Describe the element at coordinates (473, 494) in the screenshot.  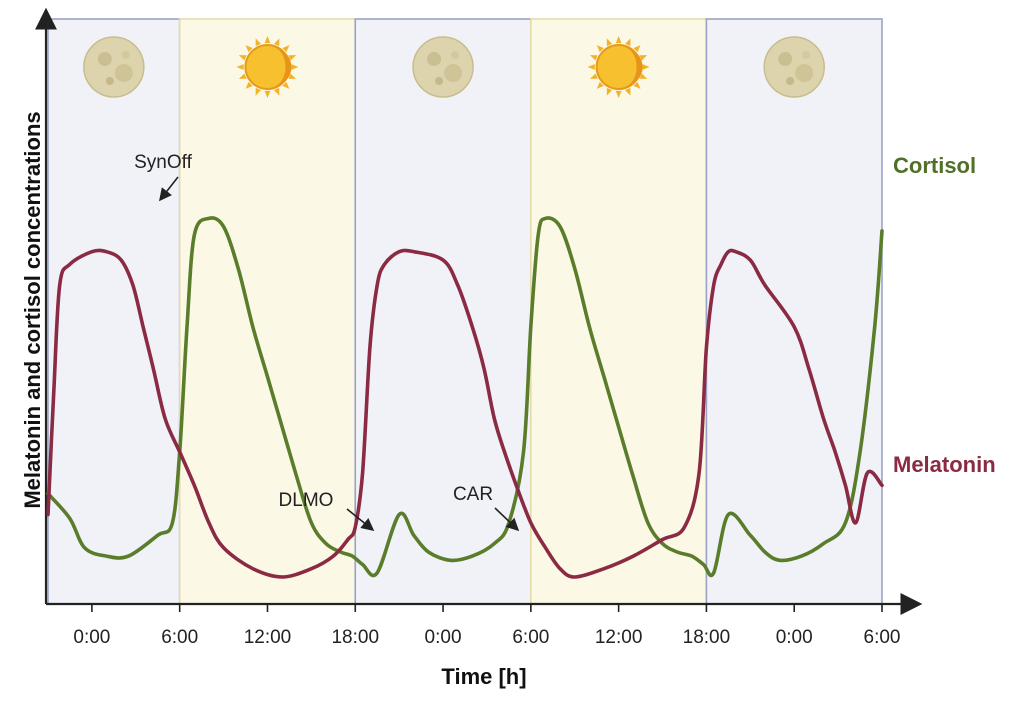
I see `annotation-car: CAR` at that location.